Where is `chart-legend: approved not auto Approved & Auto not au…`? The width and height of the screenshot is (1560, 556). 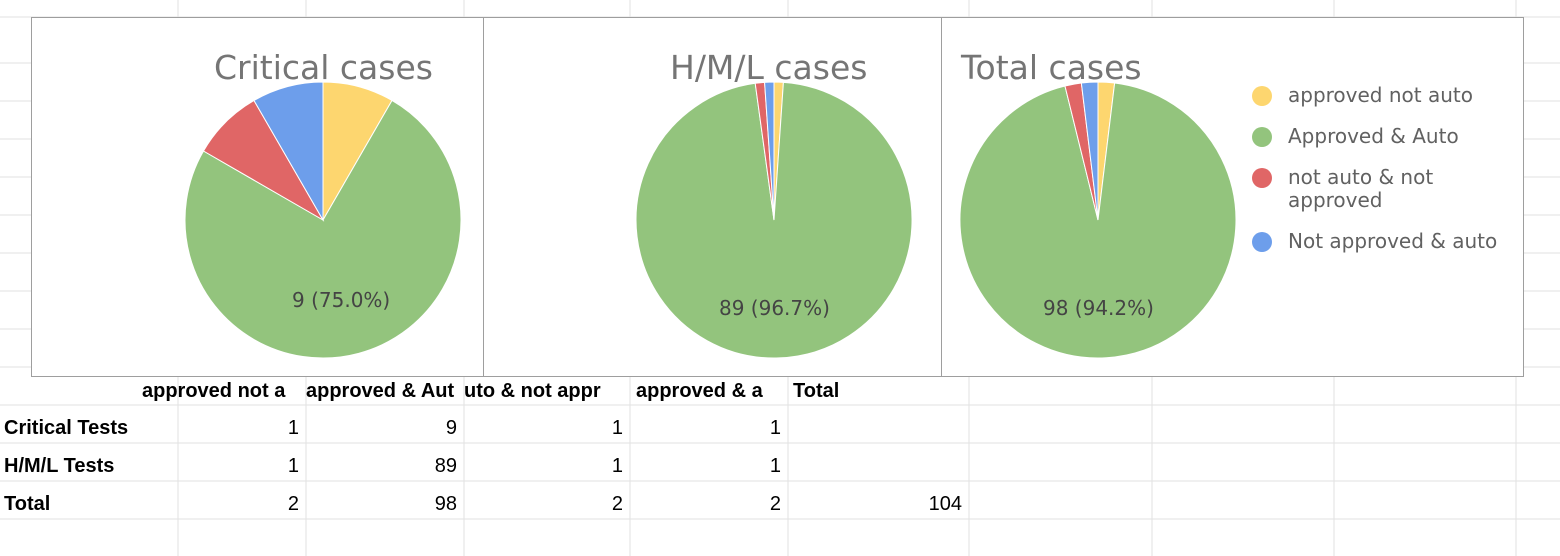 chart-legend: approved not auto Approved & Auto not au… is located at coordinates (1387, 177).